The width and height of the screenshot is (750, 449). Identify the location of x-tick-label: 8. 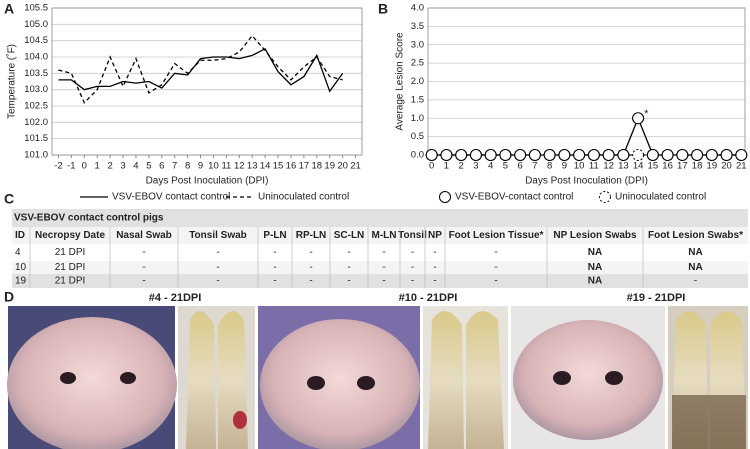
(187, 166).